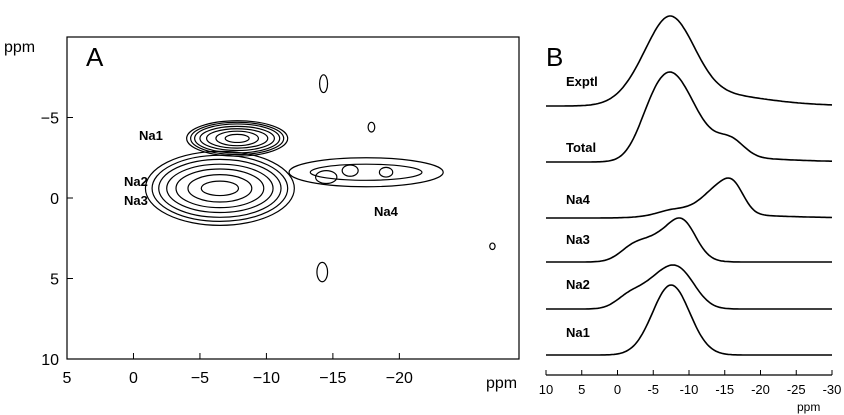 The height and width of the screenshot is (415, 844). I want to click on panel-a-x-tick-label: −15, so click(332, 378).